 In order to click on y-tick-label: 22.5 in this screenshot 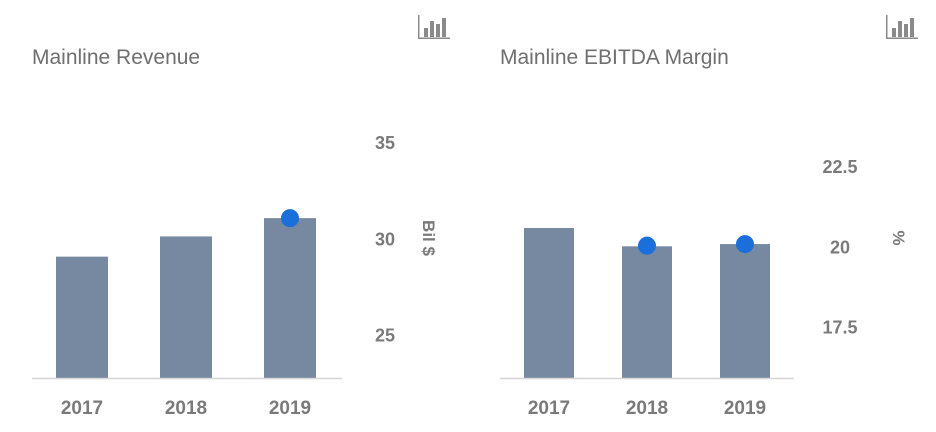, I will do `click(839, 167)`.